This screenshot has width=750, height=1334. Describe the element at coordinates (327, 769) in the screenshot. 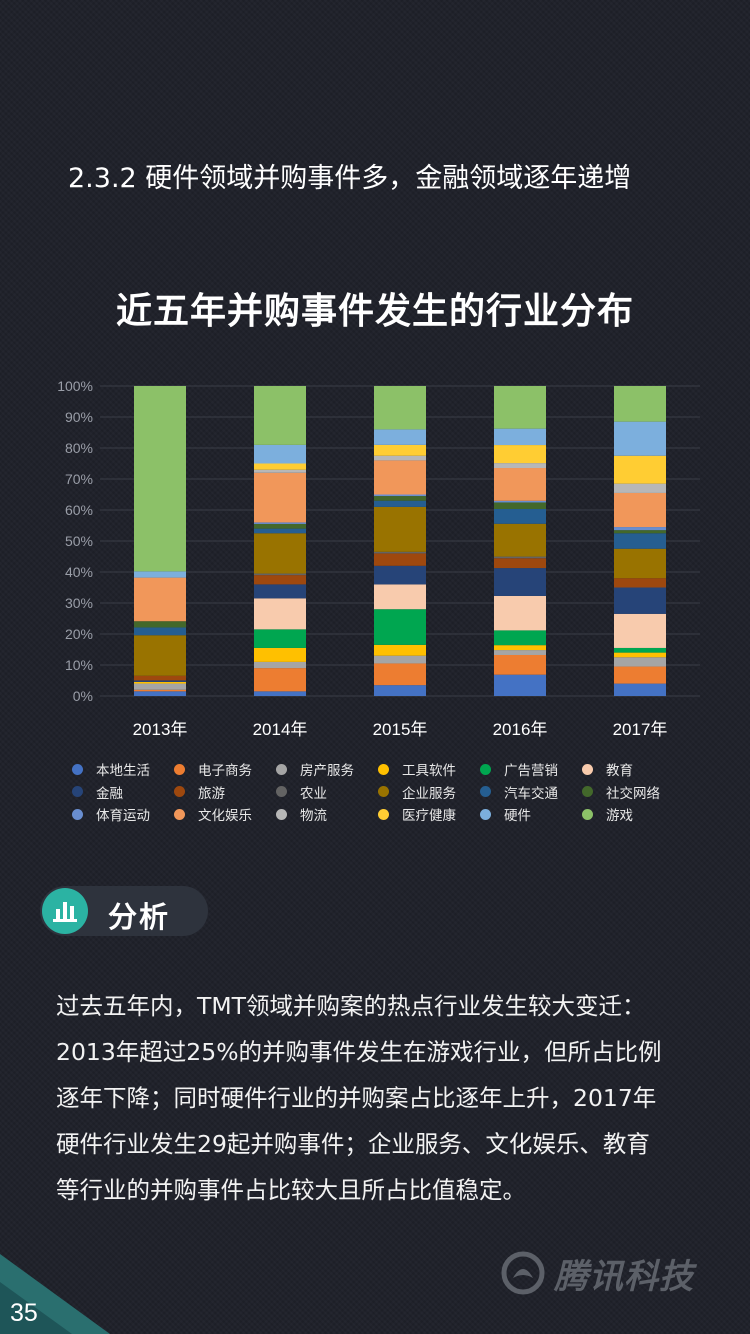

I see `legend-item: 房产服务` at that location.